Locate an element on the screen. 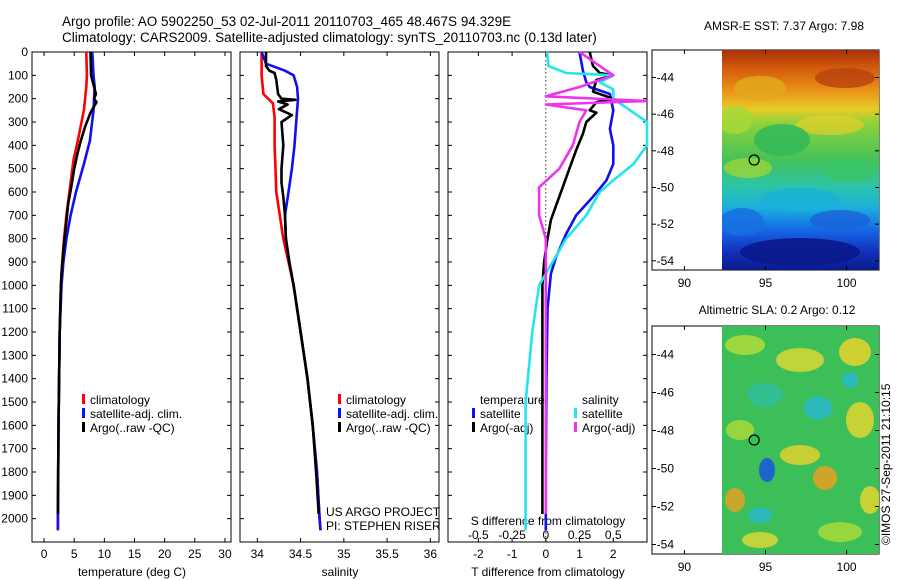 Image resolution: width=900 pixels, height=580 pixels. series-line-salinity-argo-adj- is located at coordinates (593, 282).